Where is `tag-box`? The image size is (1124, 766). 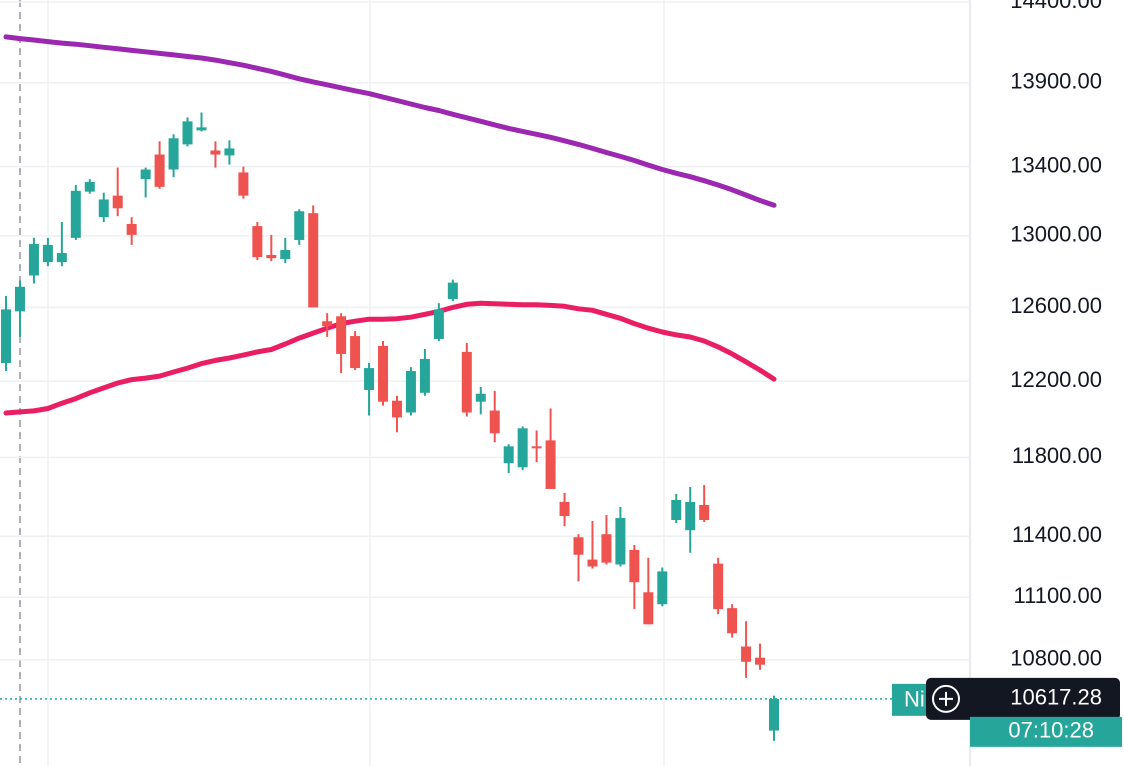
tag-box is located at coordinates (912, 699).